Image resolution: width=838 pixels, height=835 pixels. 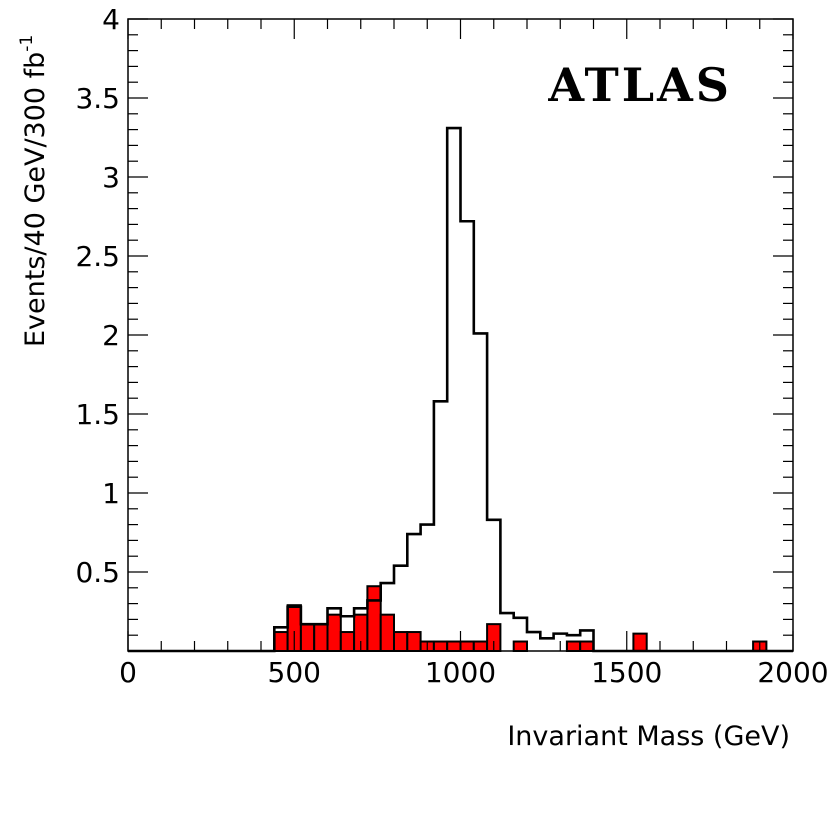 I want to click on x-tick-label: 500, so click(x=294, y=672).